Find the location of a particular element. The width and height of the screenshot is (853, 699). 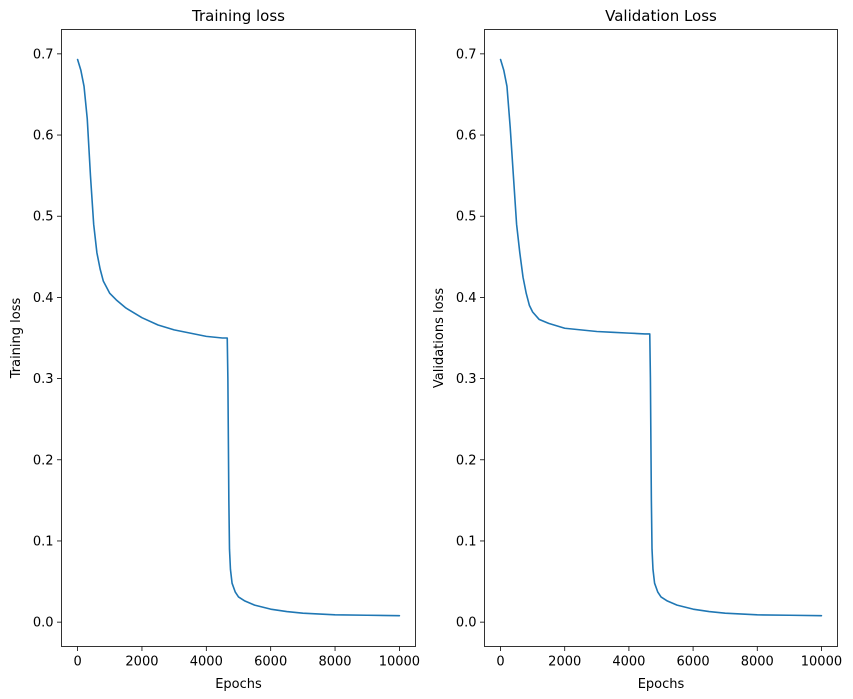

training-x-tick-label: 6000 is located at coordinates (270, 662).